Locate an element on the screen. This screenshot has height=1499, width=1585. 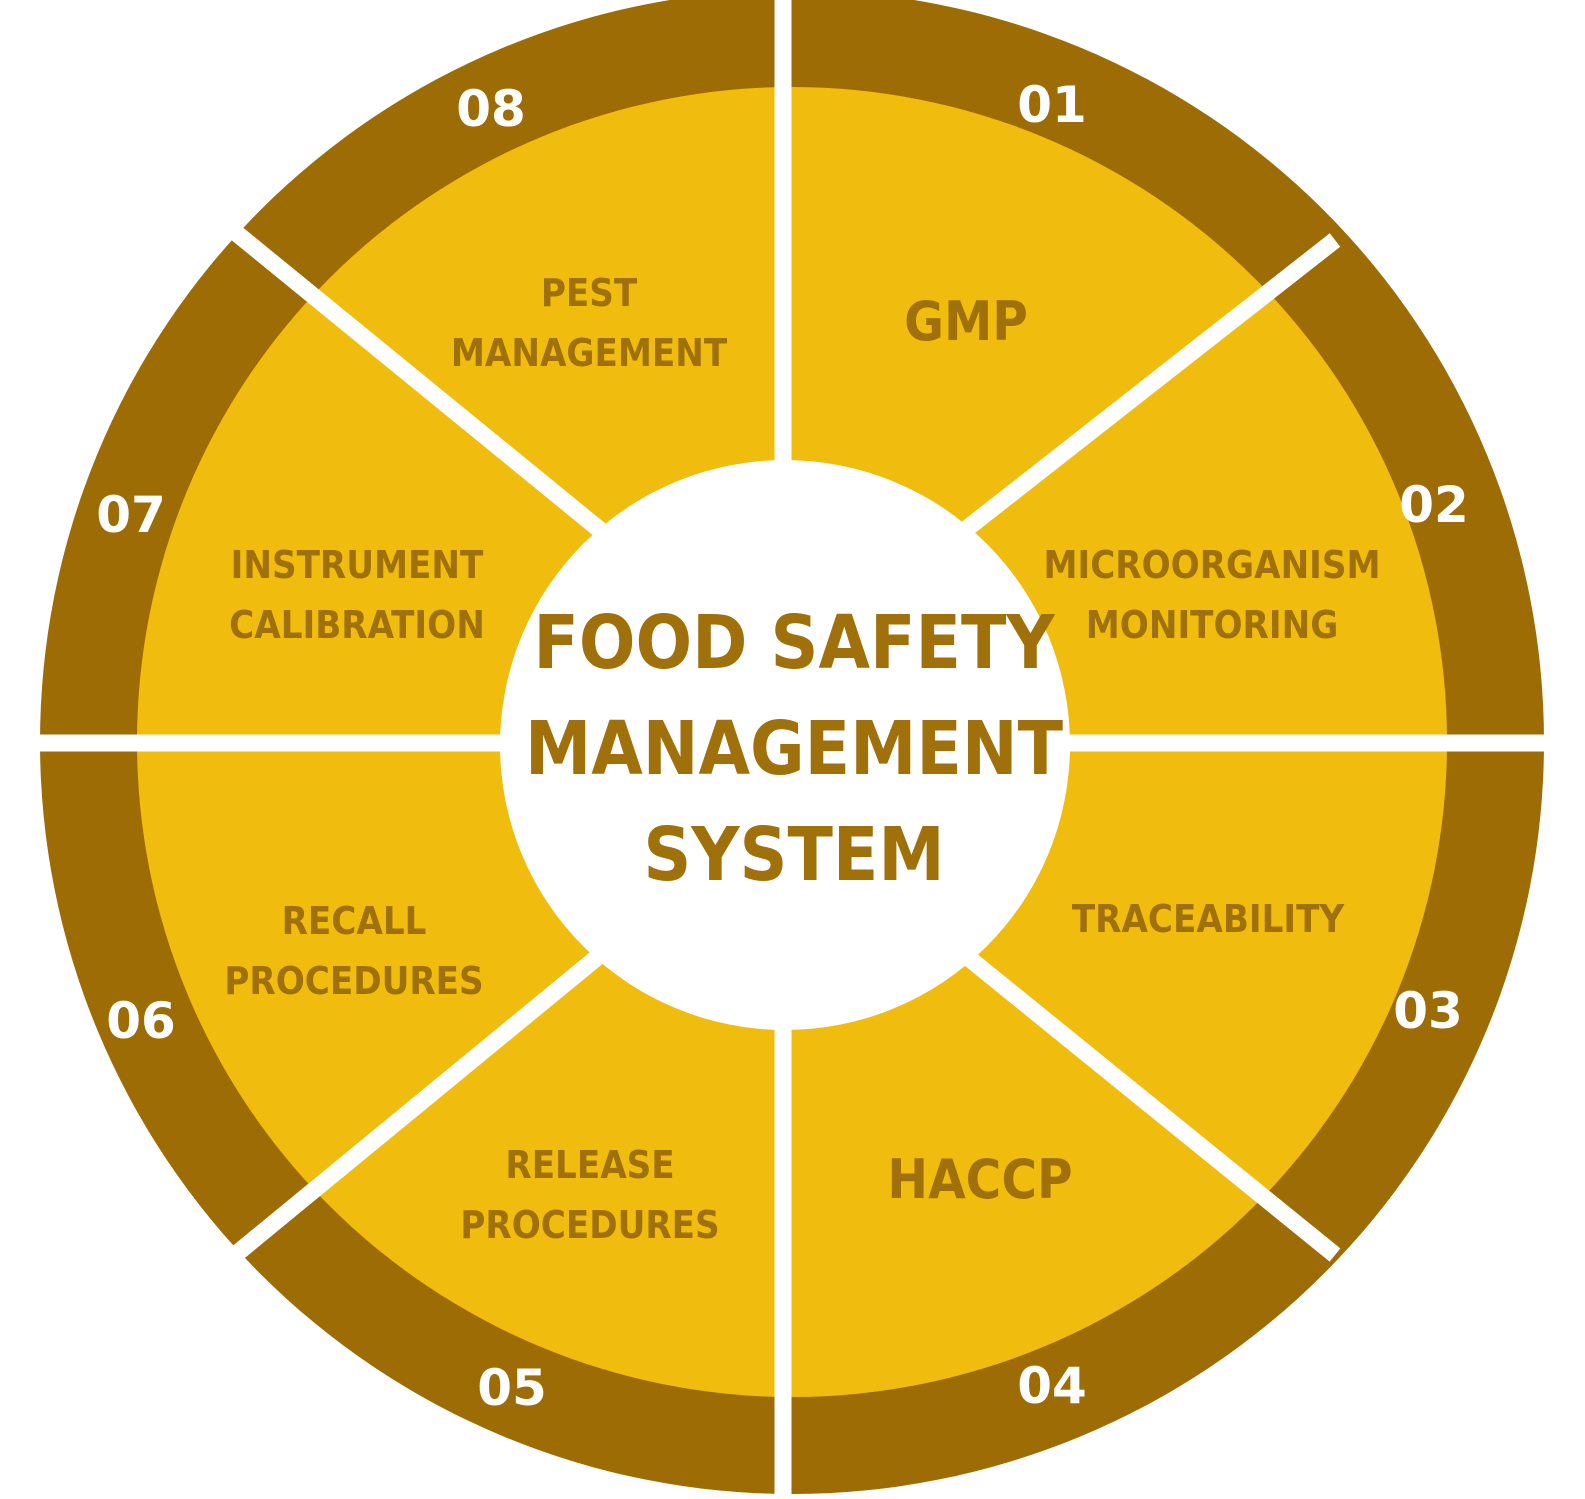
divider-diag-top-right is located at coordinates (1150, 385).